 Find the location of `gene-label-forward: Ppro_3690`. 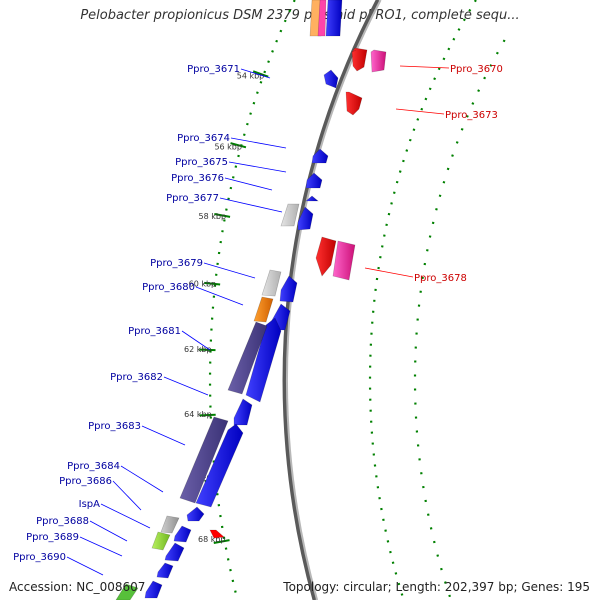

gene-label-forward: Ppro_3690 is located at coordinates (39, 557).